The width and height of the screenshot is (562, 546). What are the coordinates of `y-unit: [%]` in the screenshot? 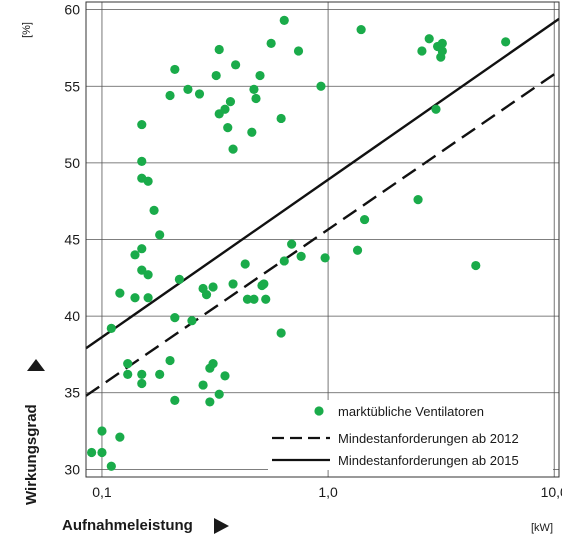 It's located at (27, 30).